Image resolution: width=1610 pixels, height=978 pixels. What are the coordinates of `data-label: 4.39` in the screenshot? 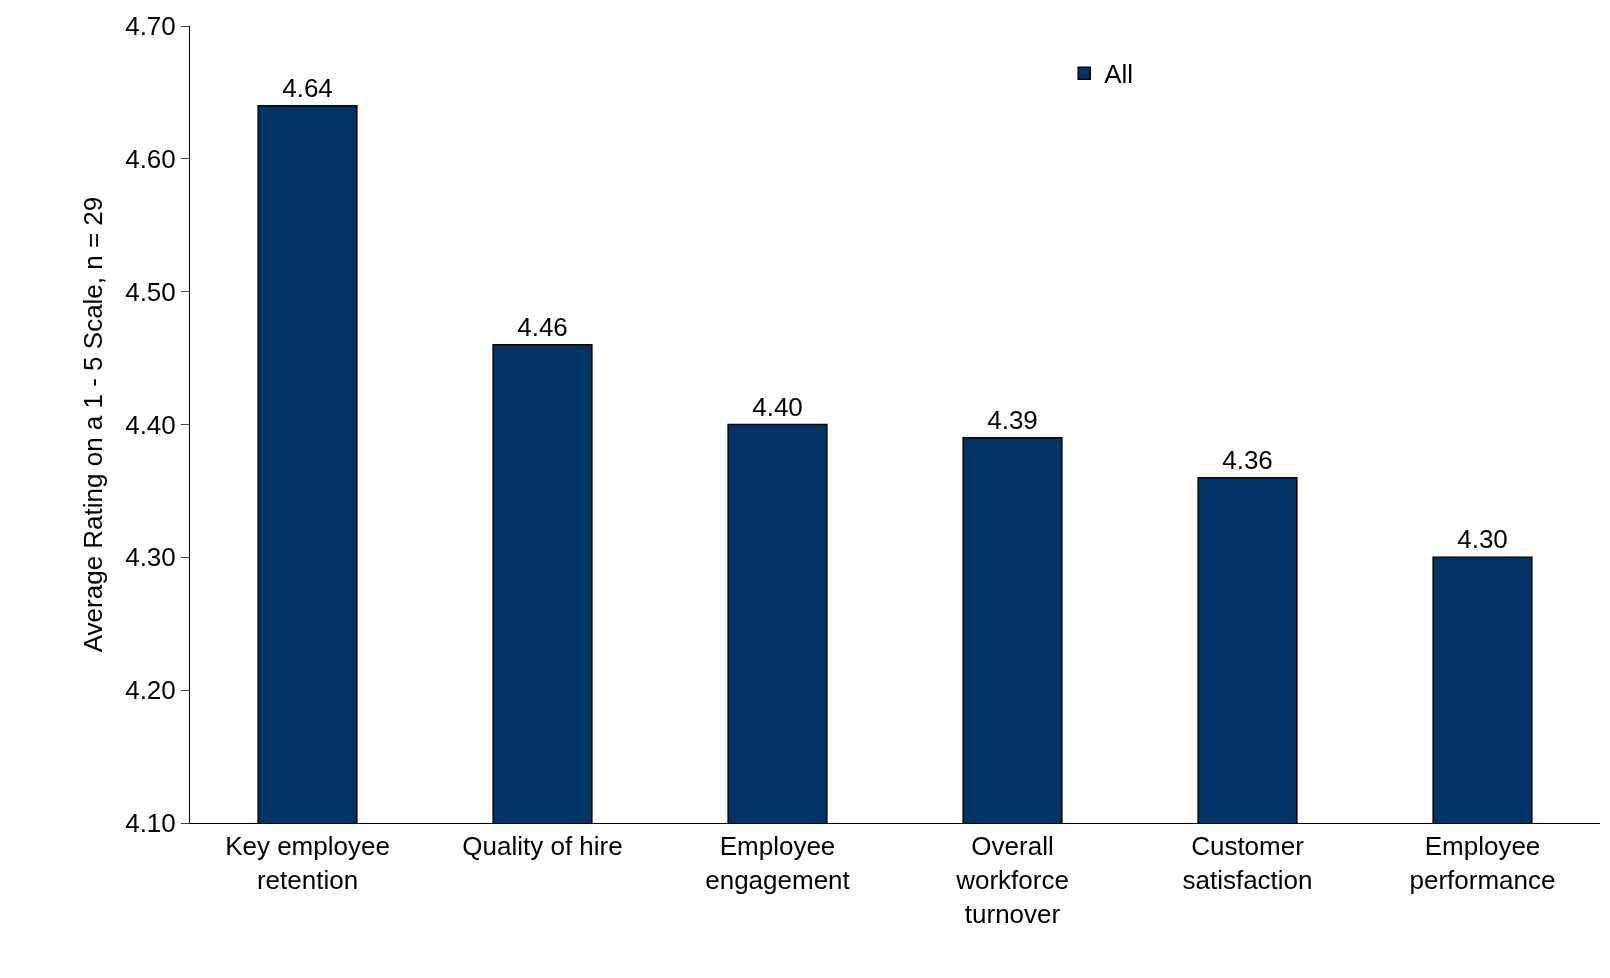 It's located at (1012, 419).